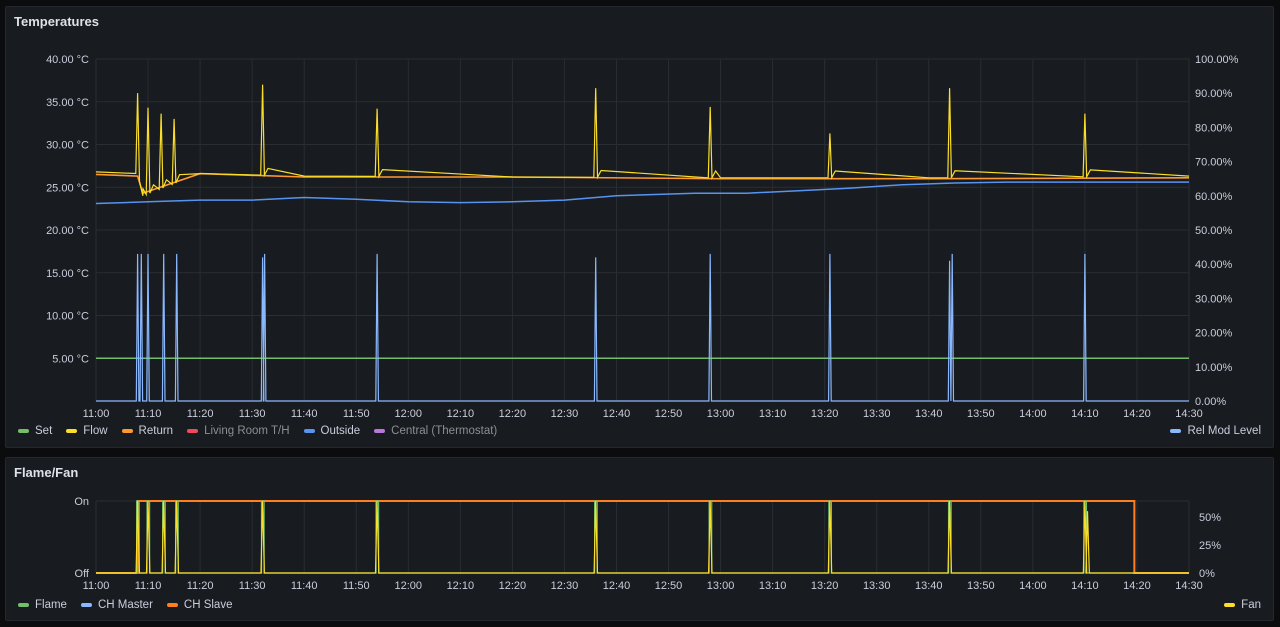 The height and width of the screenshot is (627, 1280). I want to click on panel-title-flame-fan: Flame/Fan, so click(46, 472).